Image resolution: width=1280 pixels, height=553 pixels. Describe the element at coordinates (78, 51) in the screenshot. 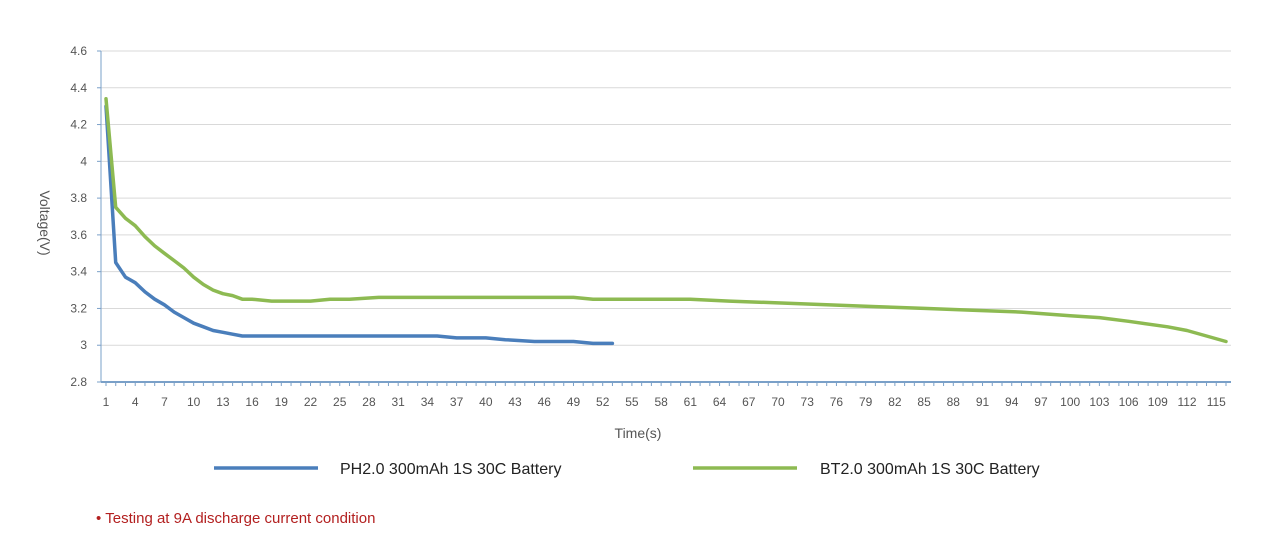

I see `y-tick-label: 4.6` at that location.